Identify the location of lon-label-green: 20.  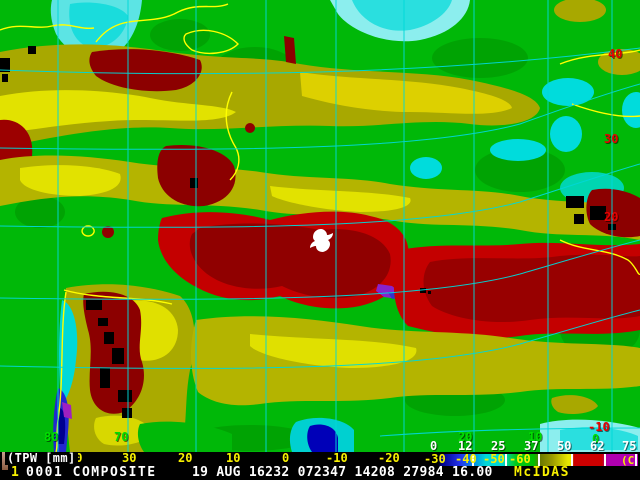
(465, 437).